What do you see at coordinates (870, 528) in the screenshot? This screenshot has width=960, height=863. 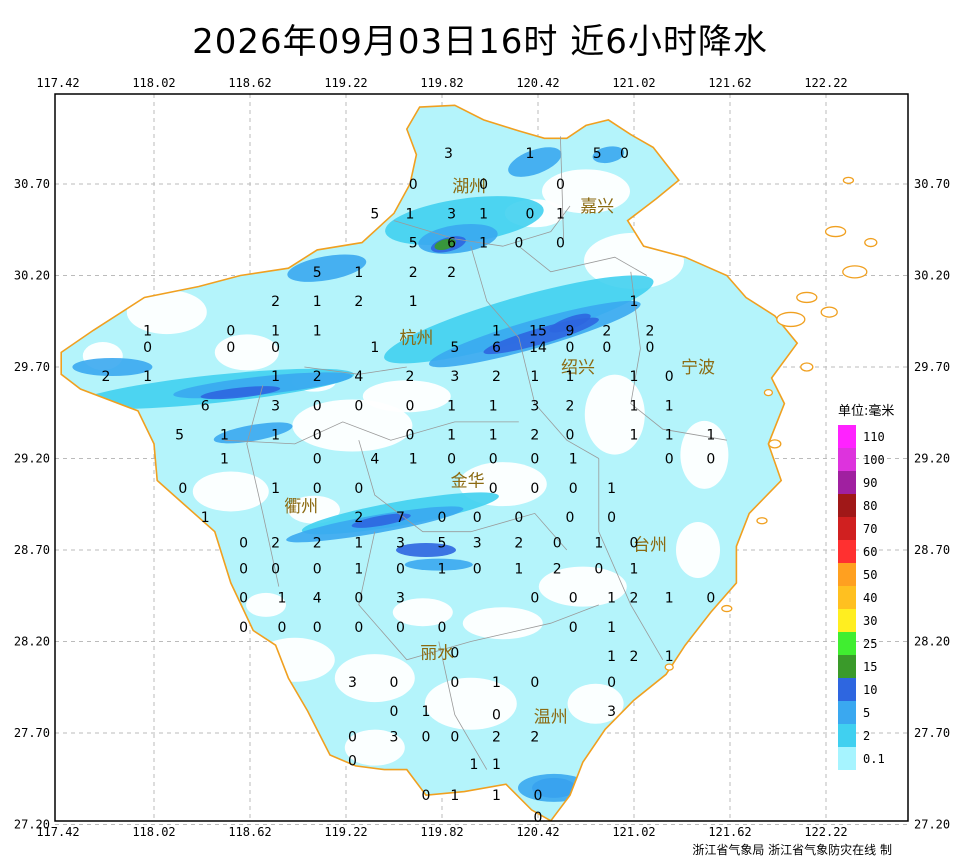 I see `legend-label: 70` at bounding box center [870, 528].